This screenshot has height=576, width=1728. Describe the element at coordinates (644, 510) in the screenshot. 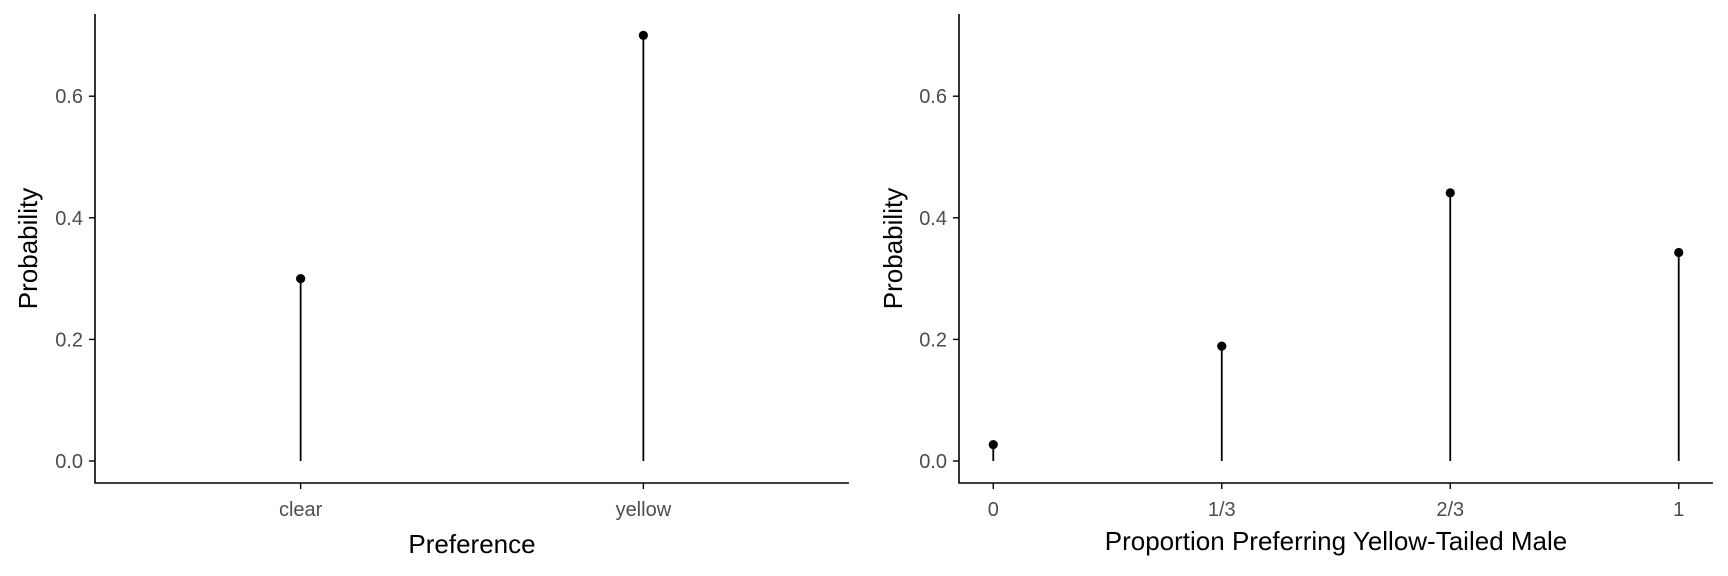

I see `x-tick-label: yellow` at that location.